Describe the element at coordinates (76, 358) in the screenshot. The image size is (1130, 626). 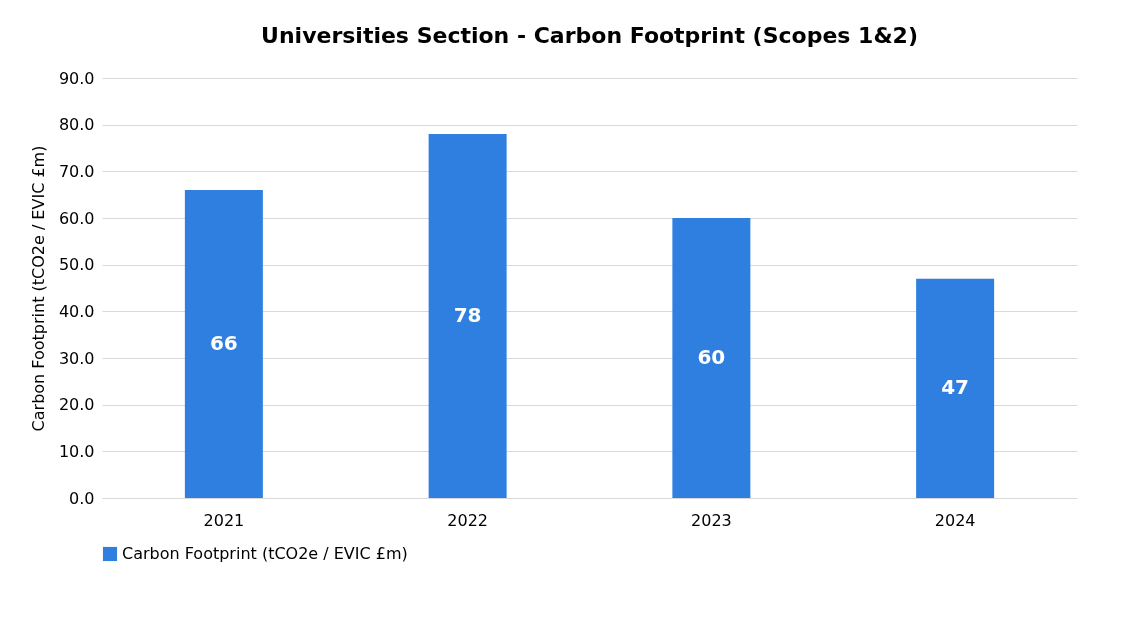
I see `y-tick-label: 30.0` at that location.